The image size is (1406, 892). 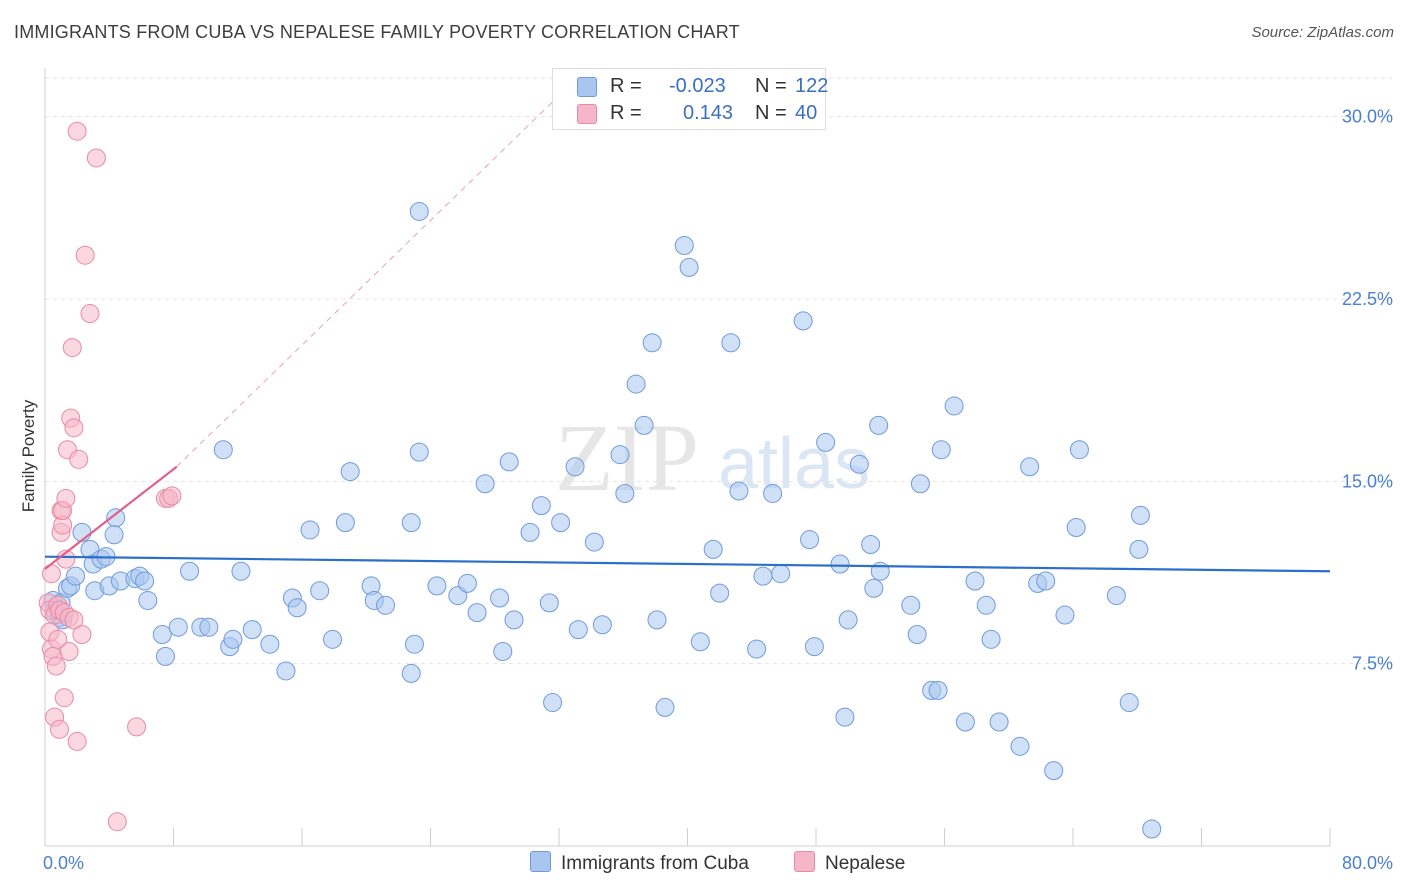 I want to click on nepalese-trend-dashed, so click(x=376, y=273).